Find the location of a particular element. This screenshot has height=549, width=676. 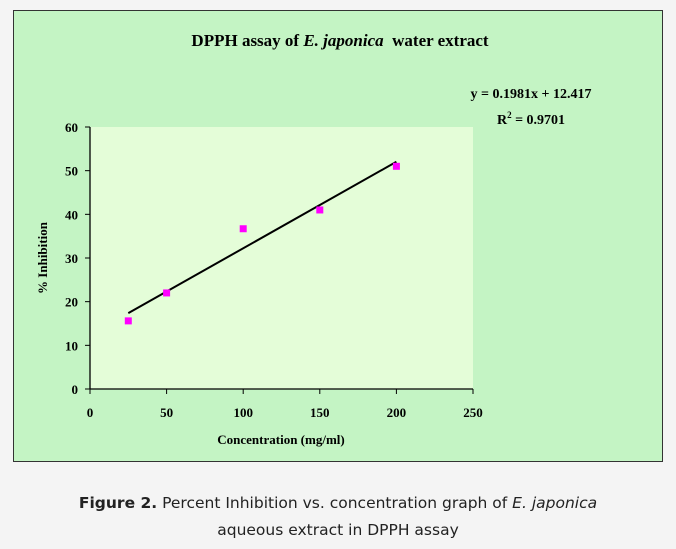

y-tick-label: 0 is located at coordinates (75, 389).